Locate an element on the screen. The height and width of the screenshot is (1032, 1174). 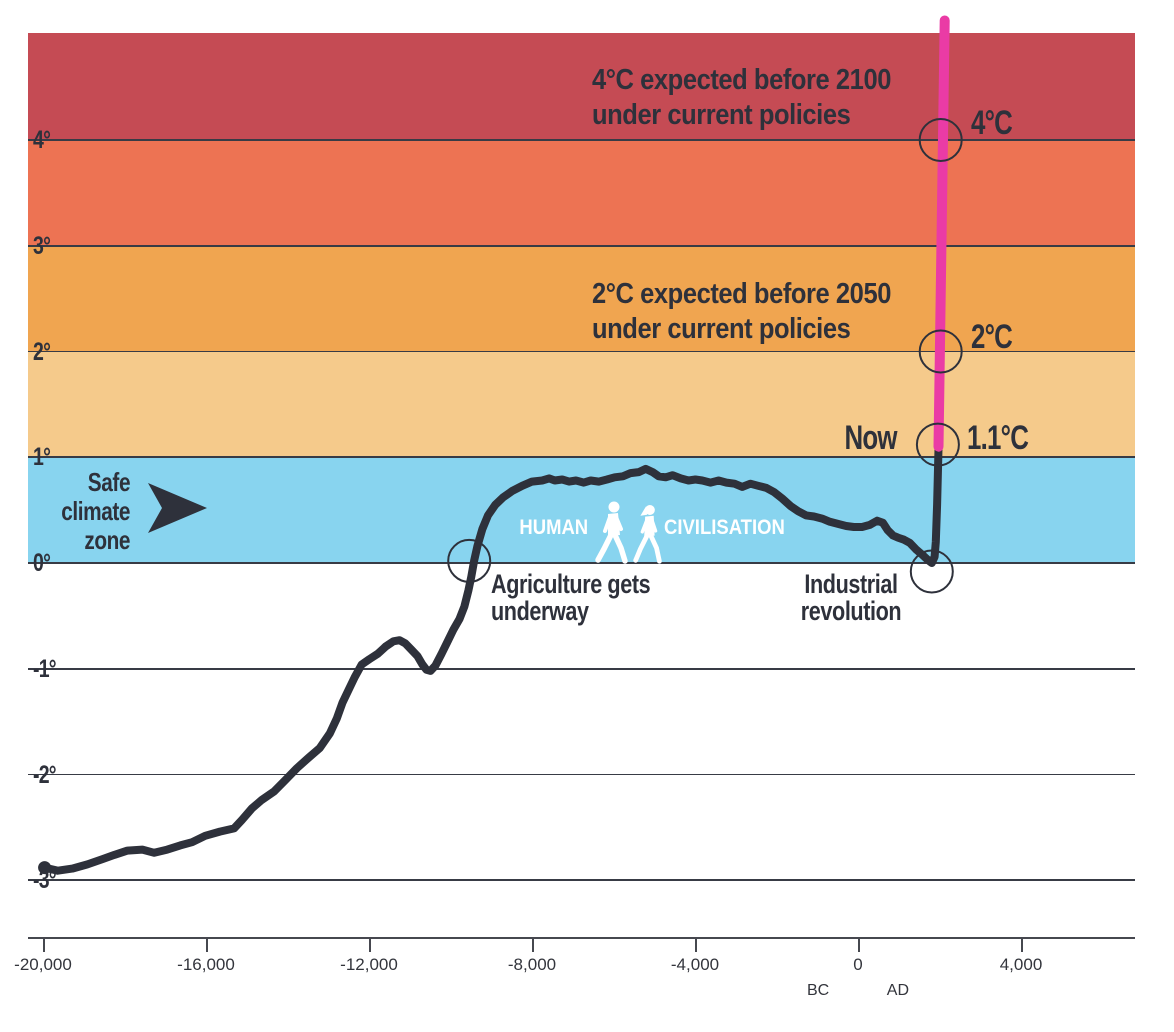
x-tick-4,000 is located at coordinates (1022, 945).